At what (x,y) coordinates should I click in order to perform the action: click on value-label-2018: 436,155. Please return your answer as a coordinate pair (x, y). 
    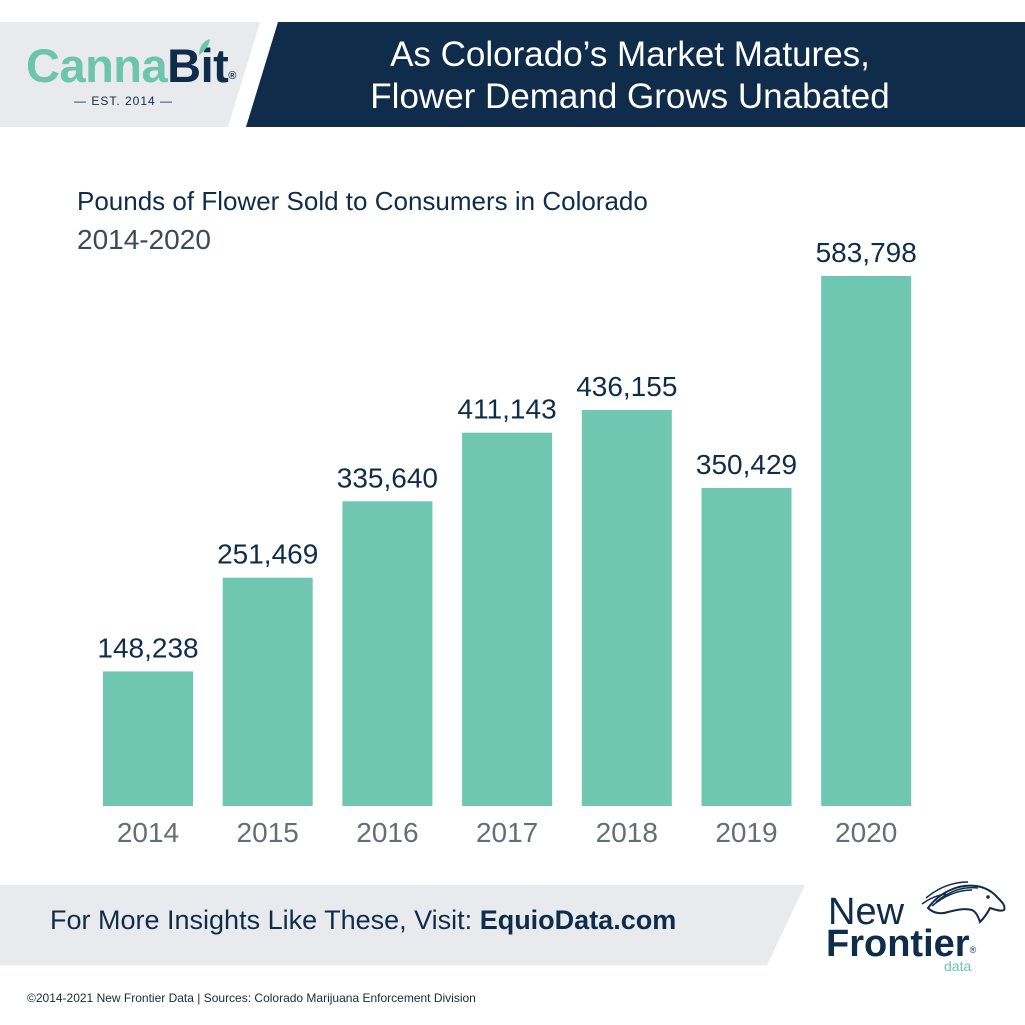
    Looking at the image, I should click on (626, 386).